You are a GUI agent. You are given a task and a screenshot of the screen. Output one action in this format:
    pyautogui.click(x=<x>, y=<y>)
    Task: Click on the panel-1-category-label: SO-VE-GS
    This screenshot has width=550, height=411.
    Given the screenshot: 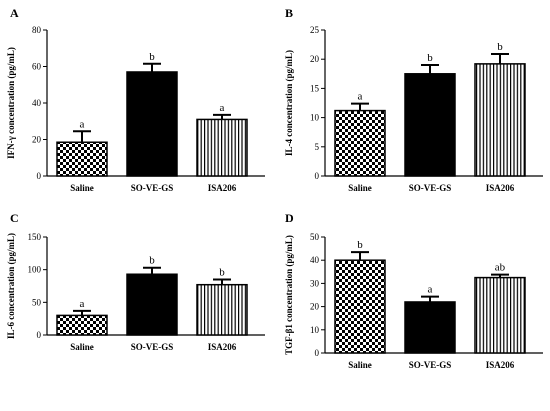 What is the action you would take?
    pyautogui.click(x=152, y=188)
    